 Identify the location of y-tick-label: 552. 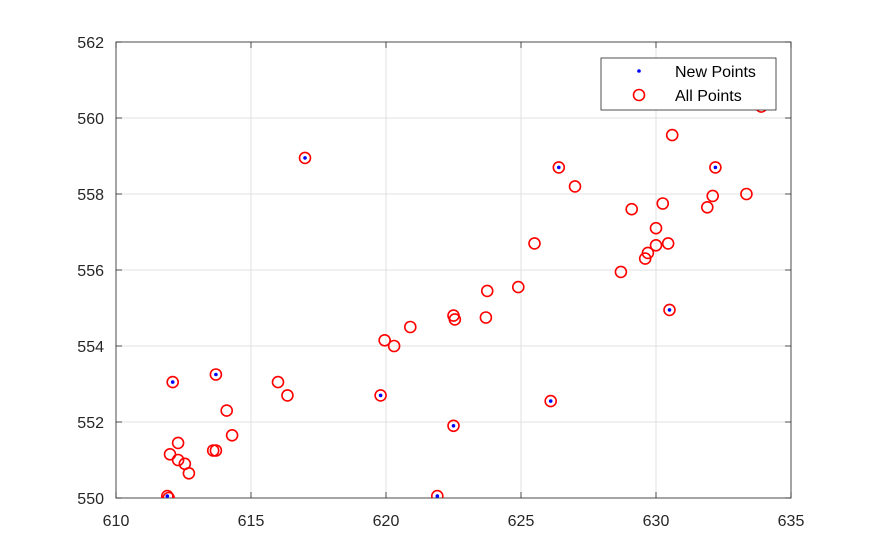
(90, 423).